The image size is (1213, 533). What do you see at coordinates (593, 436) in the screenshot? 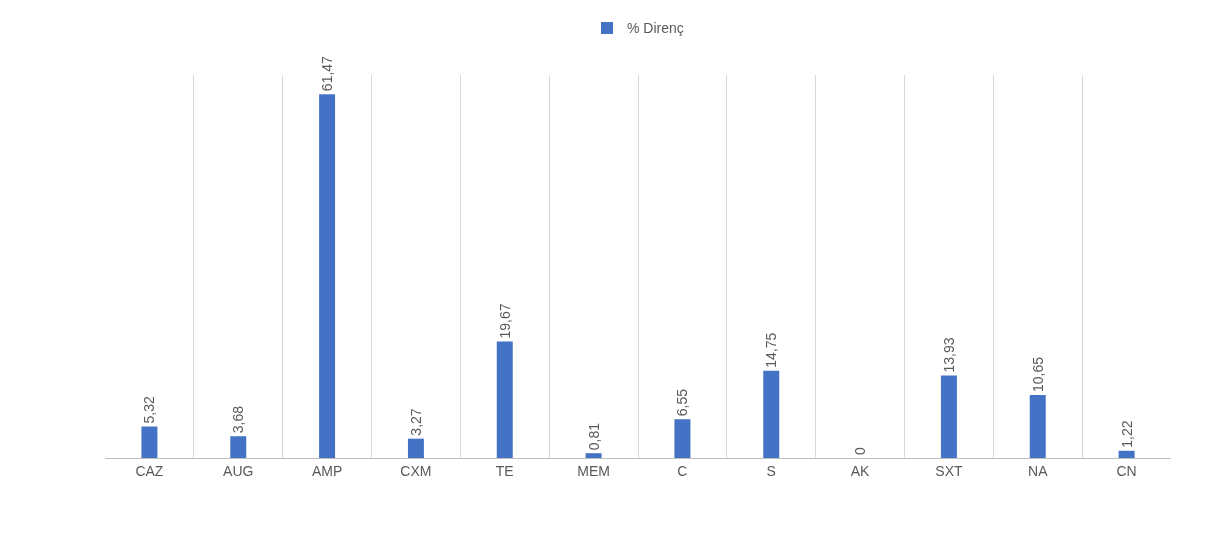
I see `data-label: 0,81` at bounding box center [593, 436].